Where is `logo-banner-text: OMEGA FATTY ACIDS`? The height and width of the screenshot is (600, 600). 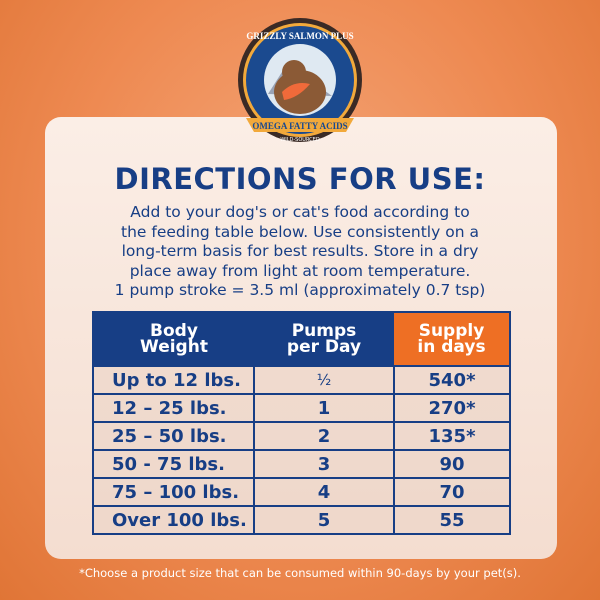
logo-banner-text: OMEGA FATTY ACIDS is located at coordinates (299, 126).